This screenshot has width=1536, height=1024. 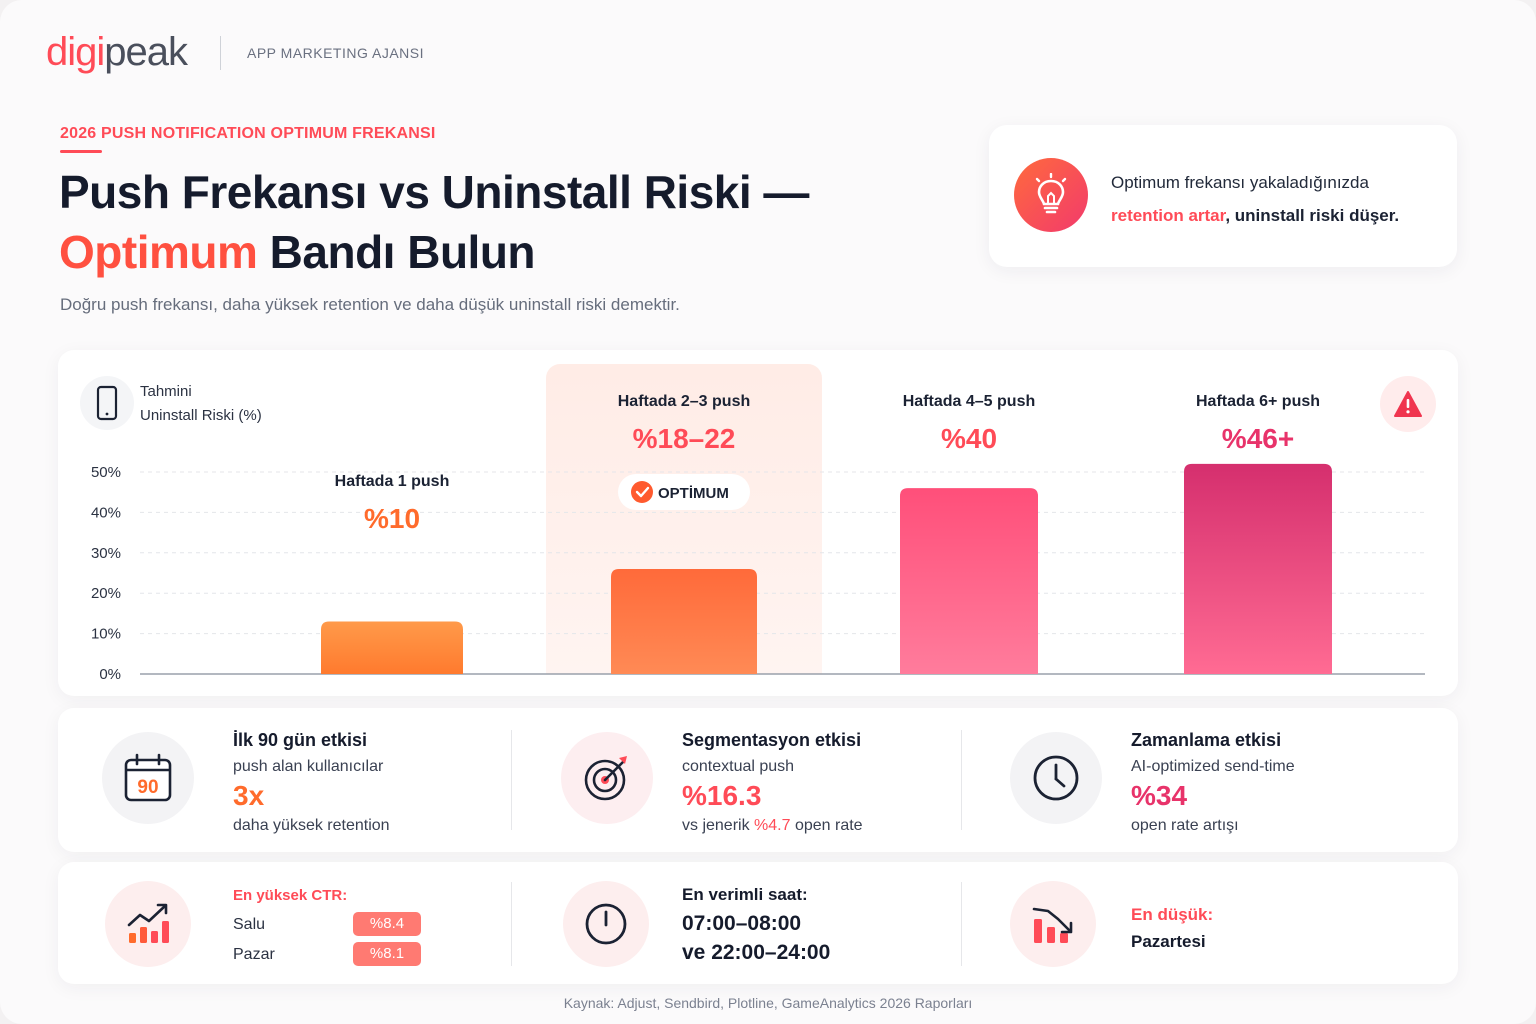 What do you see at coordinates (1240, 182) in the screenshot?
I see `tip-line1: Optimum frekansı yakaladığınızda` at bounding box center [1240, 182].